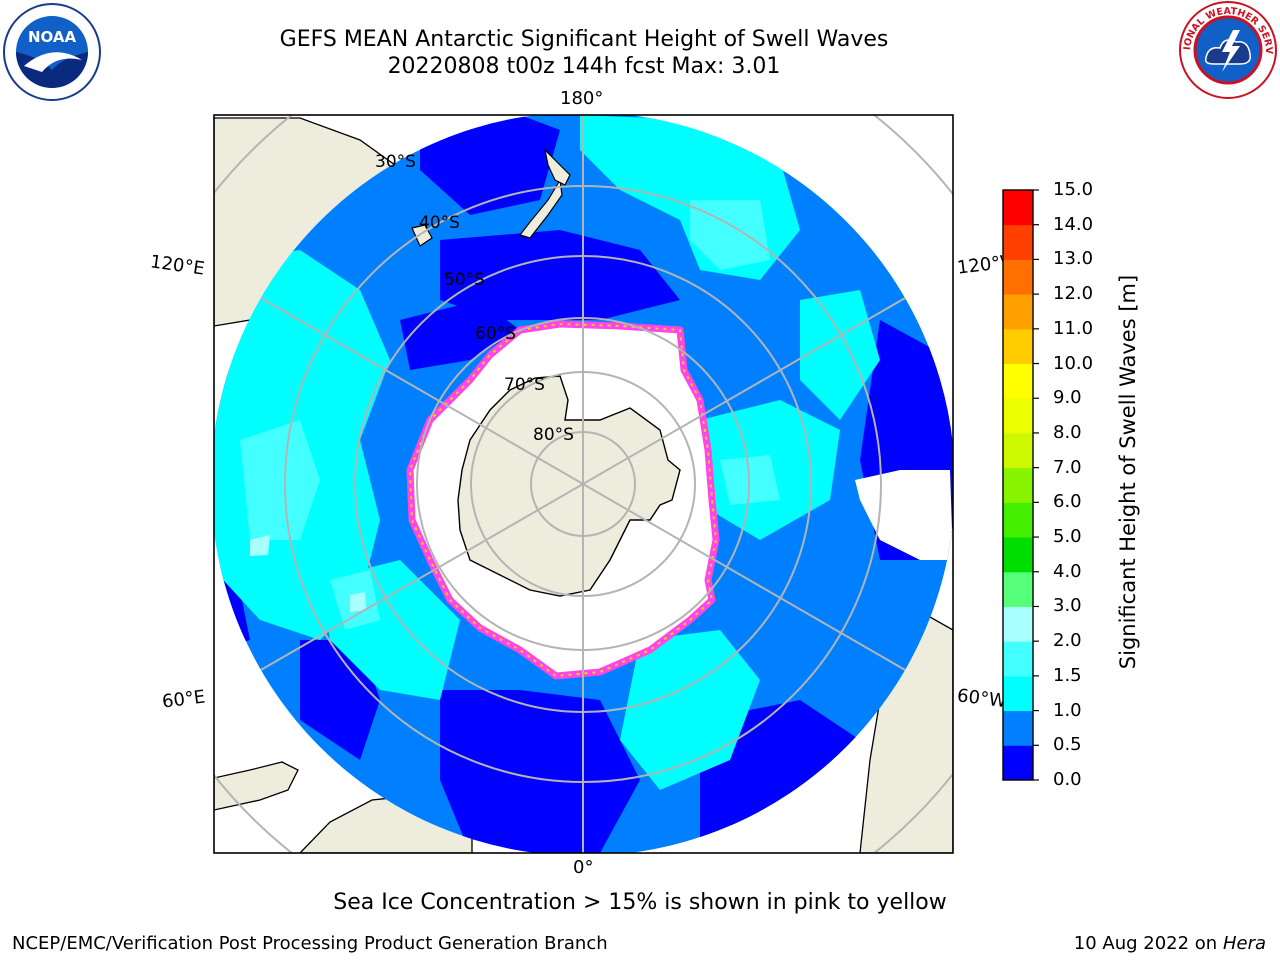 This screenshot has width=1280, height=960. Describe the element at coordinates (495, 334) in the screenshot. I see `lat-label-60s: 60°S` at that location.